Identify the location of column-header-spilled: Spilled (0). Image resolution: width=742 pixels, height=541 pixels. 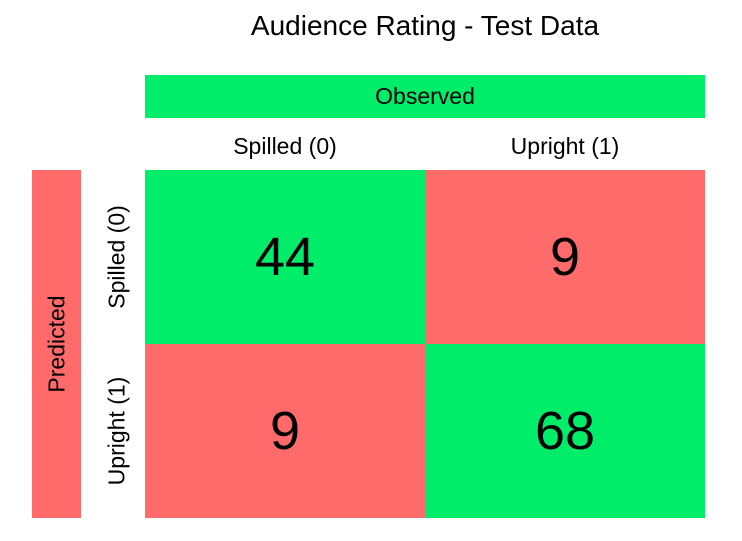
(285, 146).